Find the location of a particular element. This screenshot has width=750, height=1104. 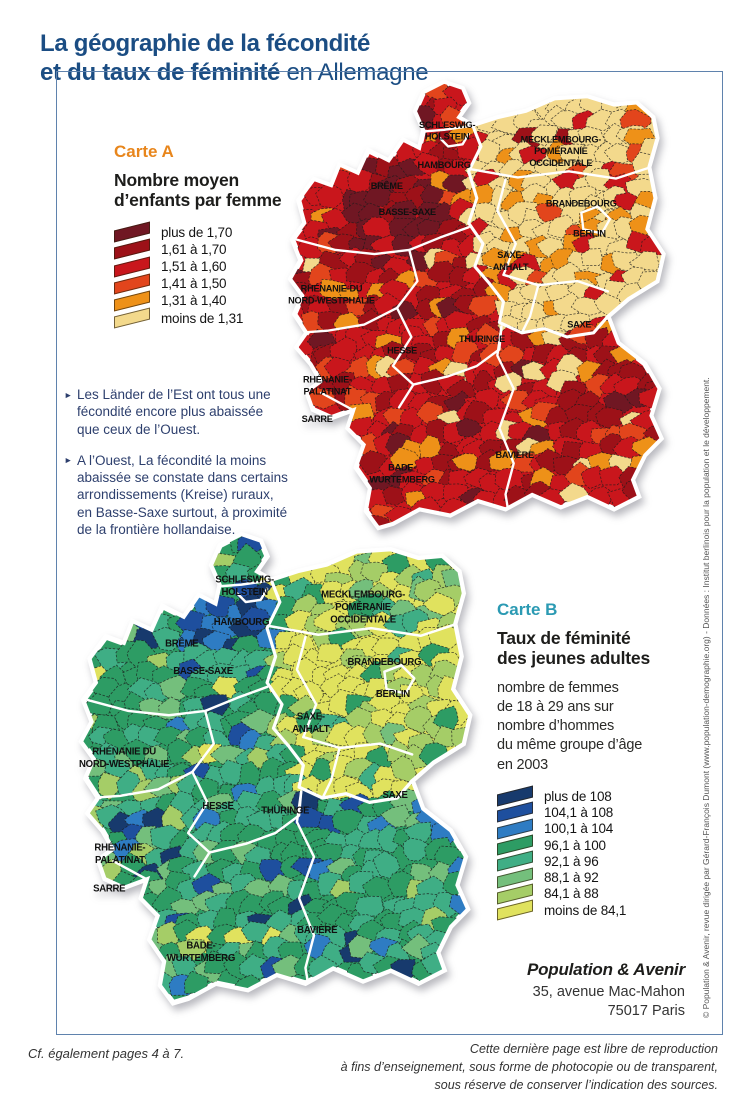

carte-b-legend-label: 100,1 à 104 is located at coordinates (579, 829).